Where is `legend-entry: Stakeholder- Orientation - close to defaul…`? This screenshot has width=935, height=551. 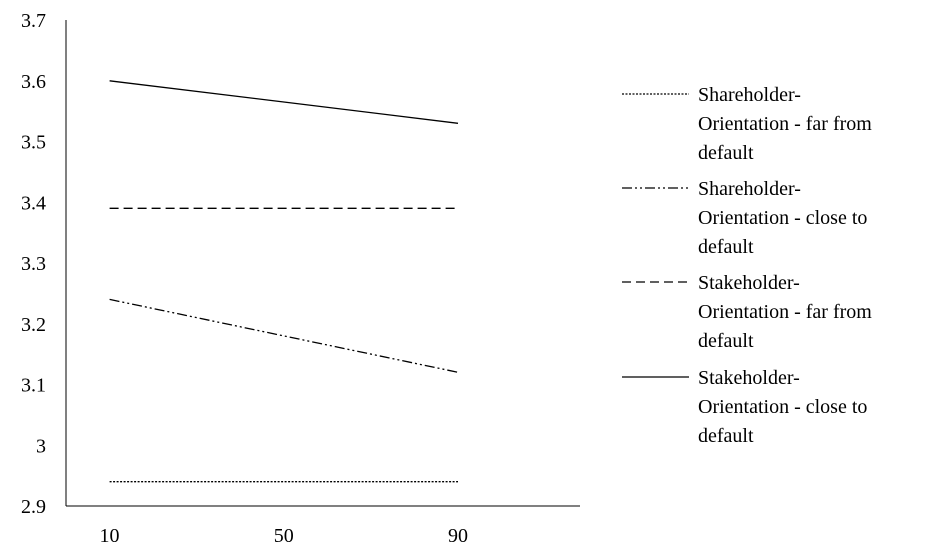 legend-entry: Stakeholder- Orientation - close to defaul… is located at coordinates (744, 407).